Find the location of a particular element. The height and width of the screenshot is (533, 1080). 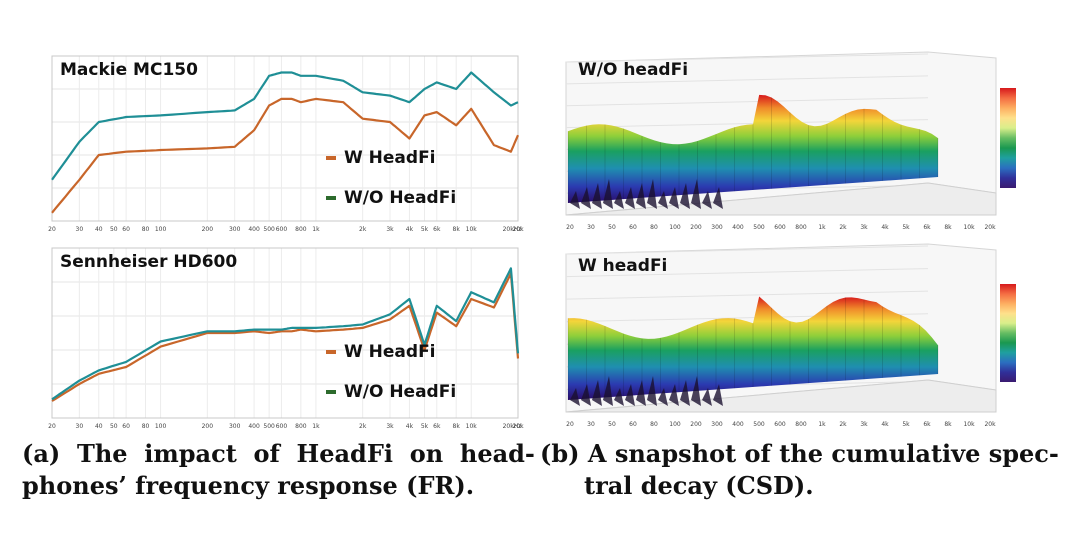

caption-b-line1: (b) A snapshot of the cumulative spec- is located at coordinates (799, 453).